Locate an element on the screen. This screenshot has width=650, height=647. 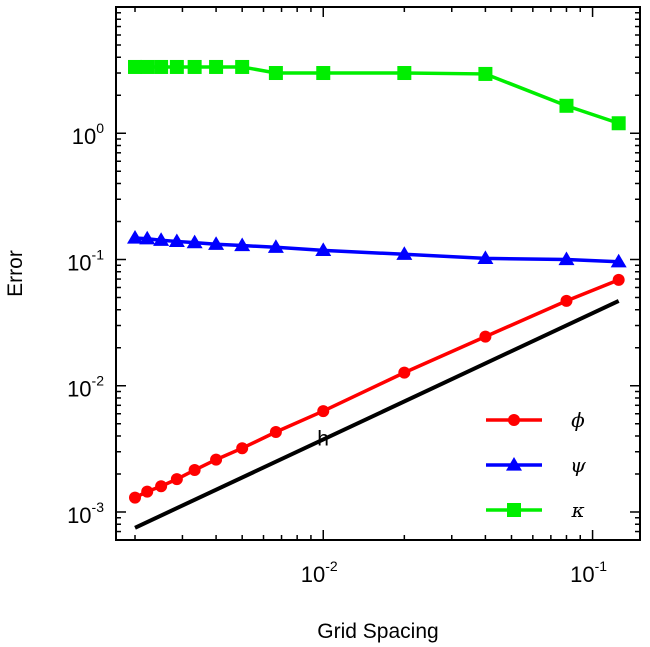
legend: ϕψκ is located at coordinates (536, 465).